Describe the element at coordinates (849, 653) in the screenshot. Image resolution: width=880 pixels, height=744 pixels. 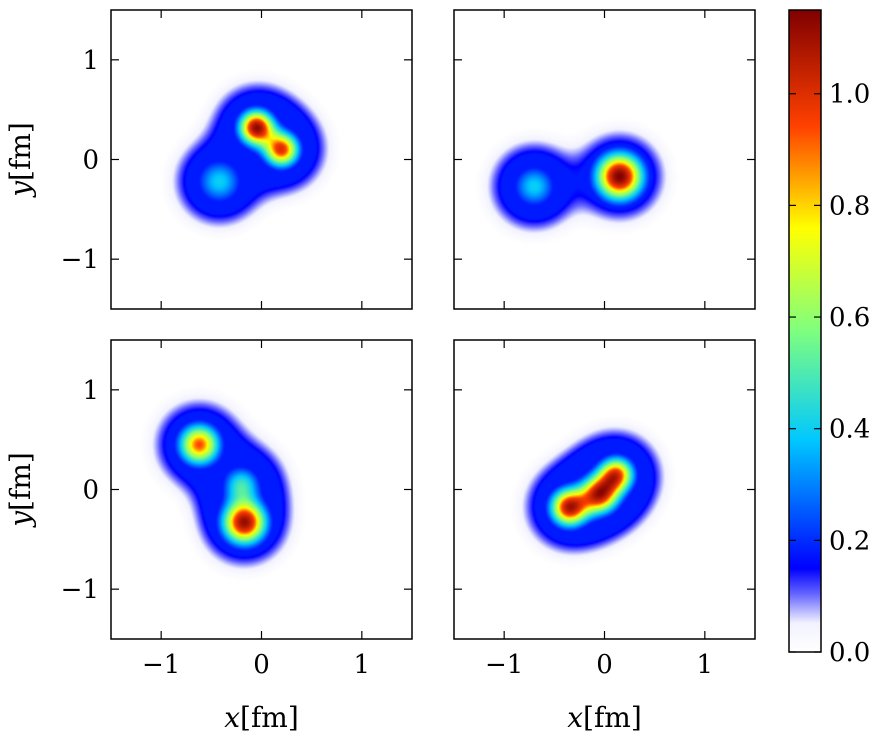
I see `colorbar-tick-label: 0.0` at that location.